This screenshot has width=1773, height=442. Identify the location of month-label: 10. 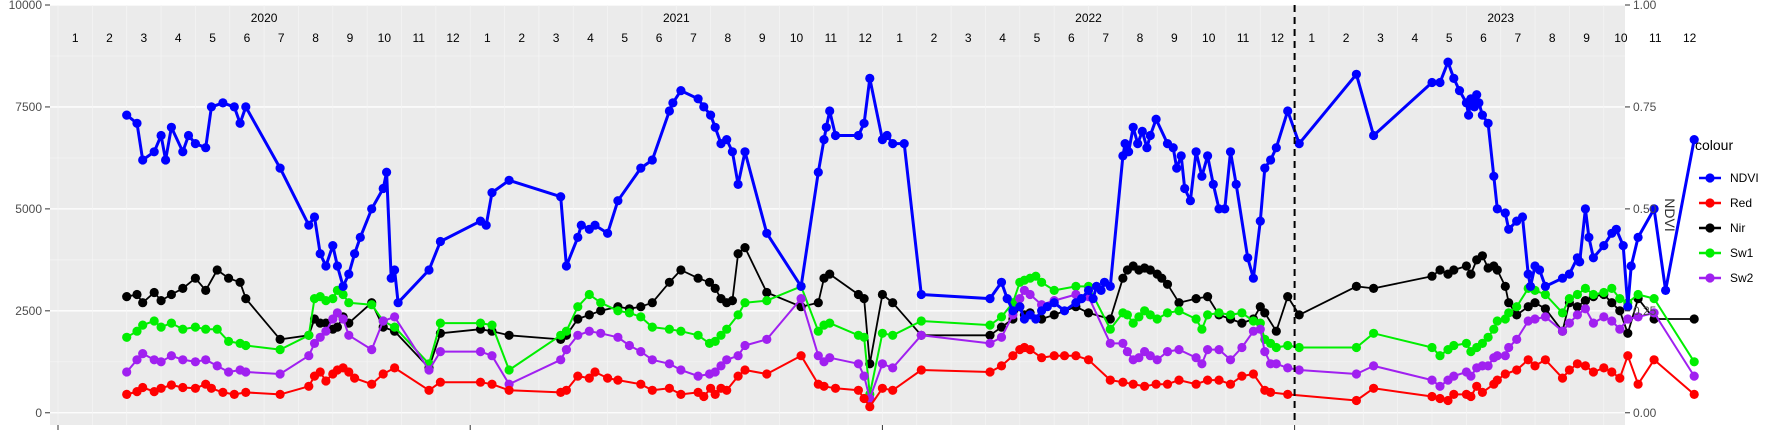
(1209, 38).